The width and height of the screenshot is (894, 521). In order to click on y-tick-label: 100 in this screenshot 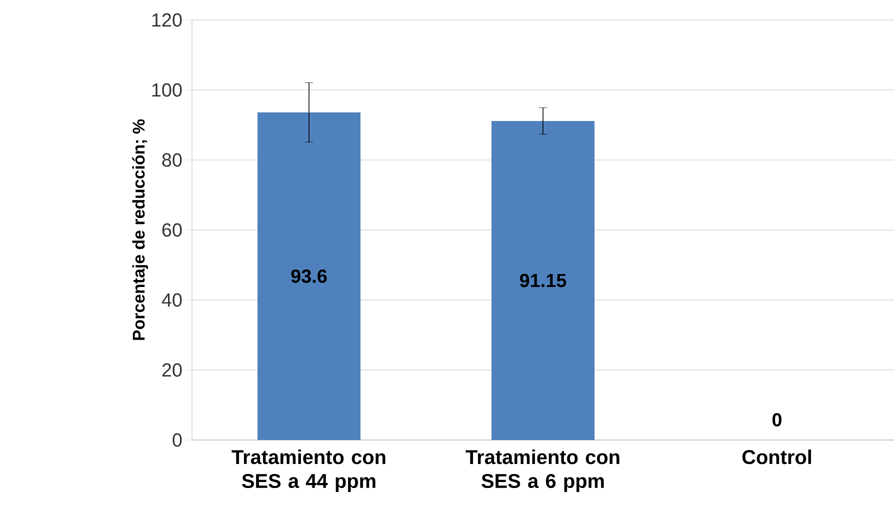, I will do `click(167, 90)`.